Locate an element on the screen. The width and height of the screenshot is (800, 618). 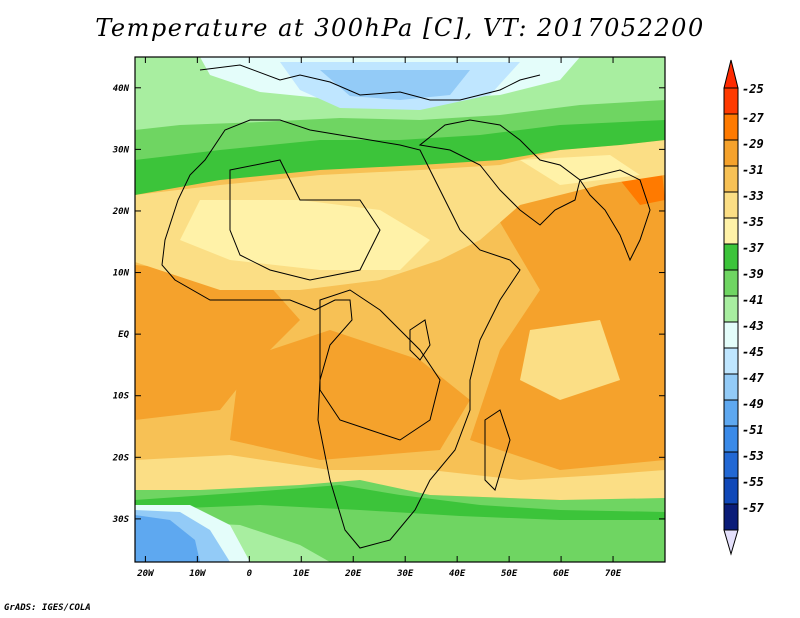
colorbar-label: -25 is located at coordinates (753, 89).